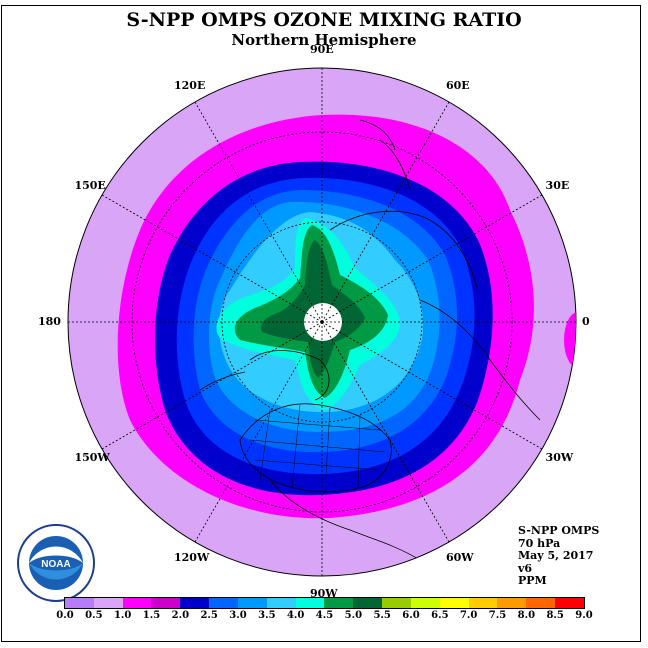 This screenshot has height=648, width=648. I want to click on colorbar-tick-label: 3.0, so click(238, 615).